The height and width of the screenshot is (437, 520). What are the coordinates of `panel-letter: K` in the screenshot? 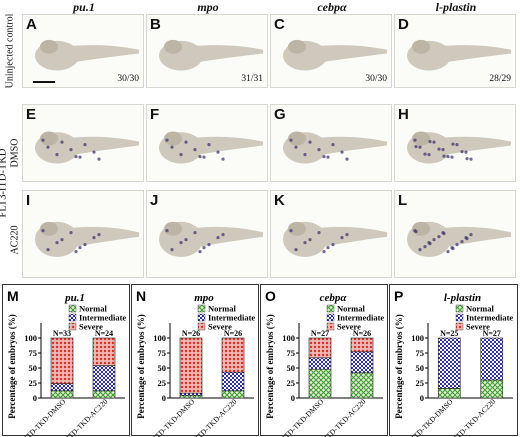 It's located at (279, 200).